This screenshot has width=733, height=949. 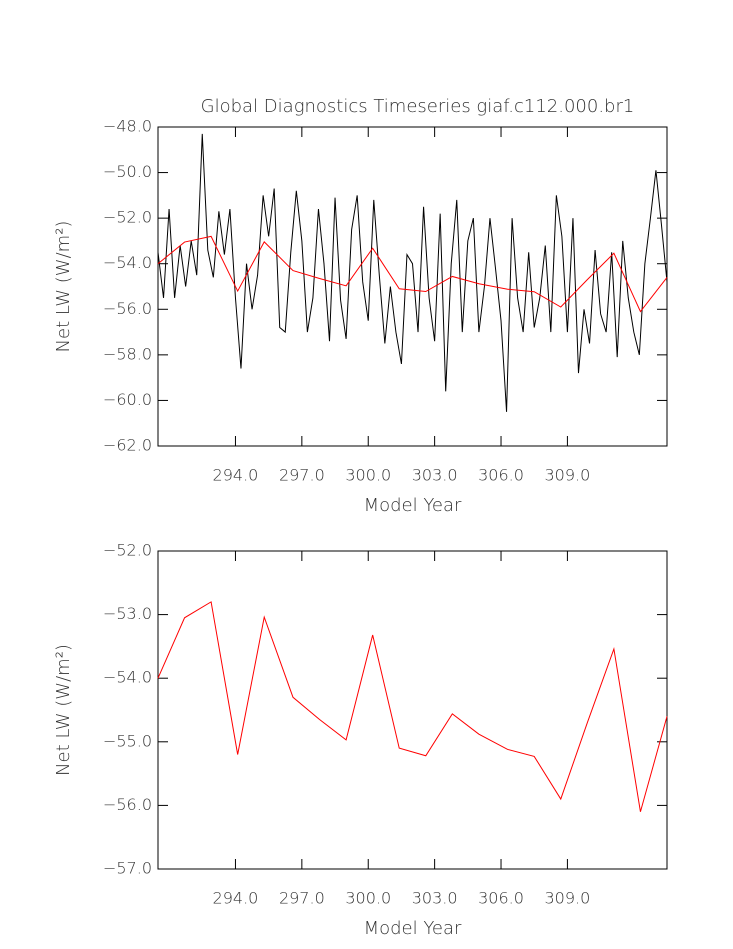 What do you see at coordinates (127, 399) in the screenshot?
I see `y-tick-label: −60.0` at bounding box center [127, 399].